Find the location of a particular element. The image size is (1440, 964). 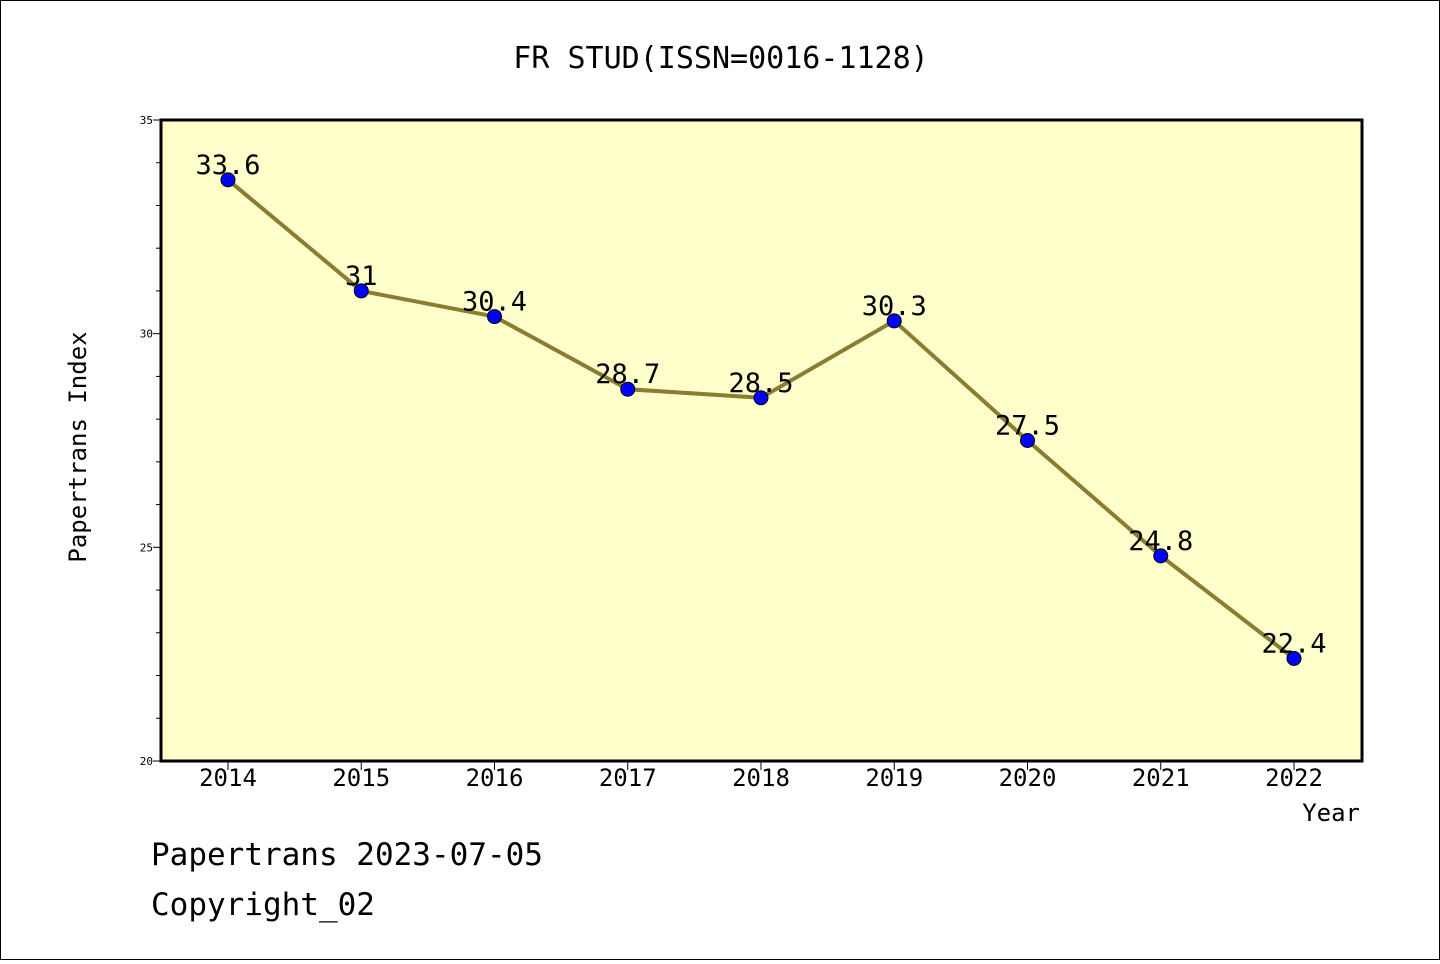

data-label: 24.8 is located at coordinates (1160, 541).